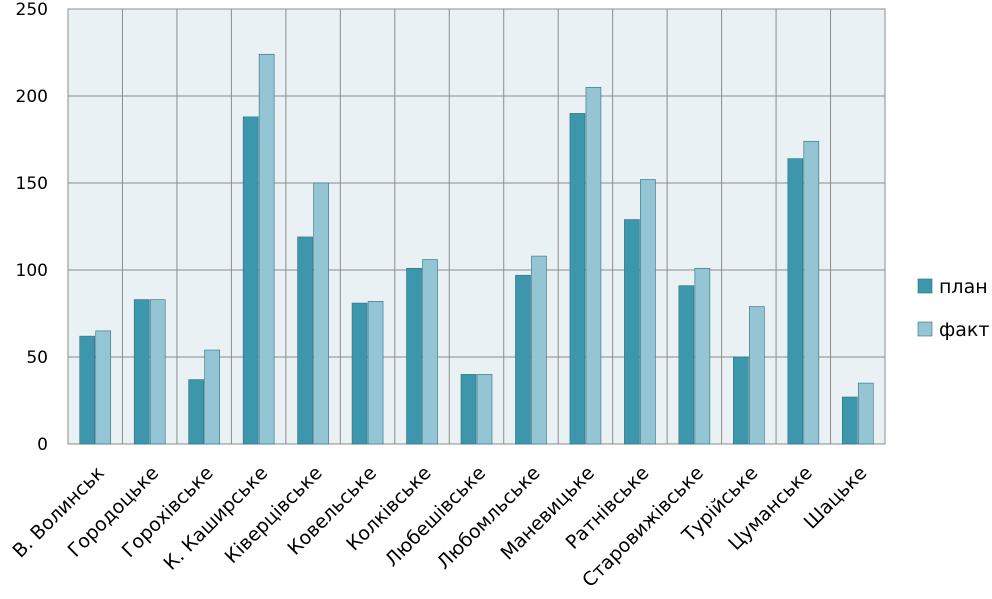 The width and height of the screenshot is (992, 599). Describe the element at coordinates (32, 227) in the screenshot. I see `y-axis-ticks: 0 50 100 150 200 250` at that location.